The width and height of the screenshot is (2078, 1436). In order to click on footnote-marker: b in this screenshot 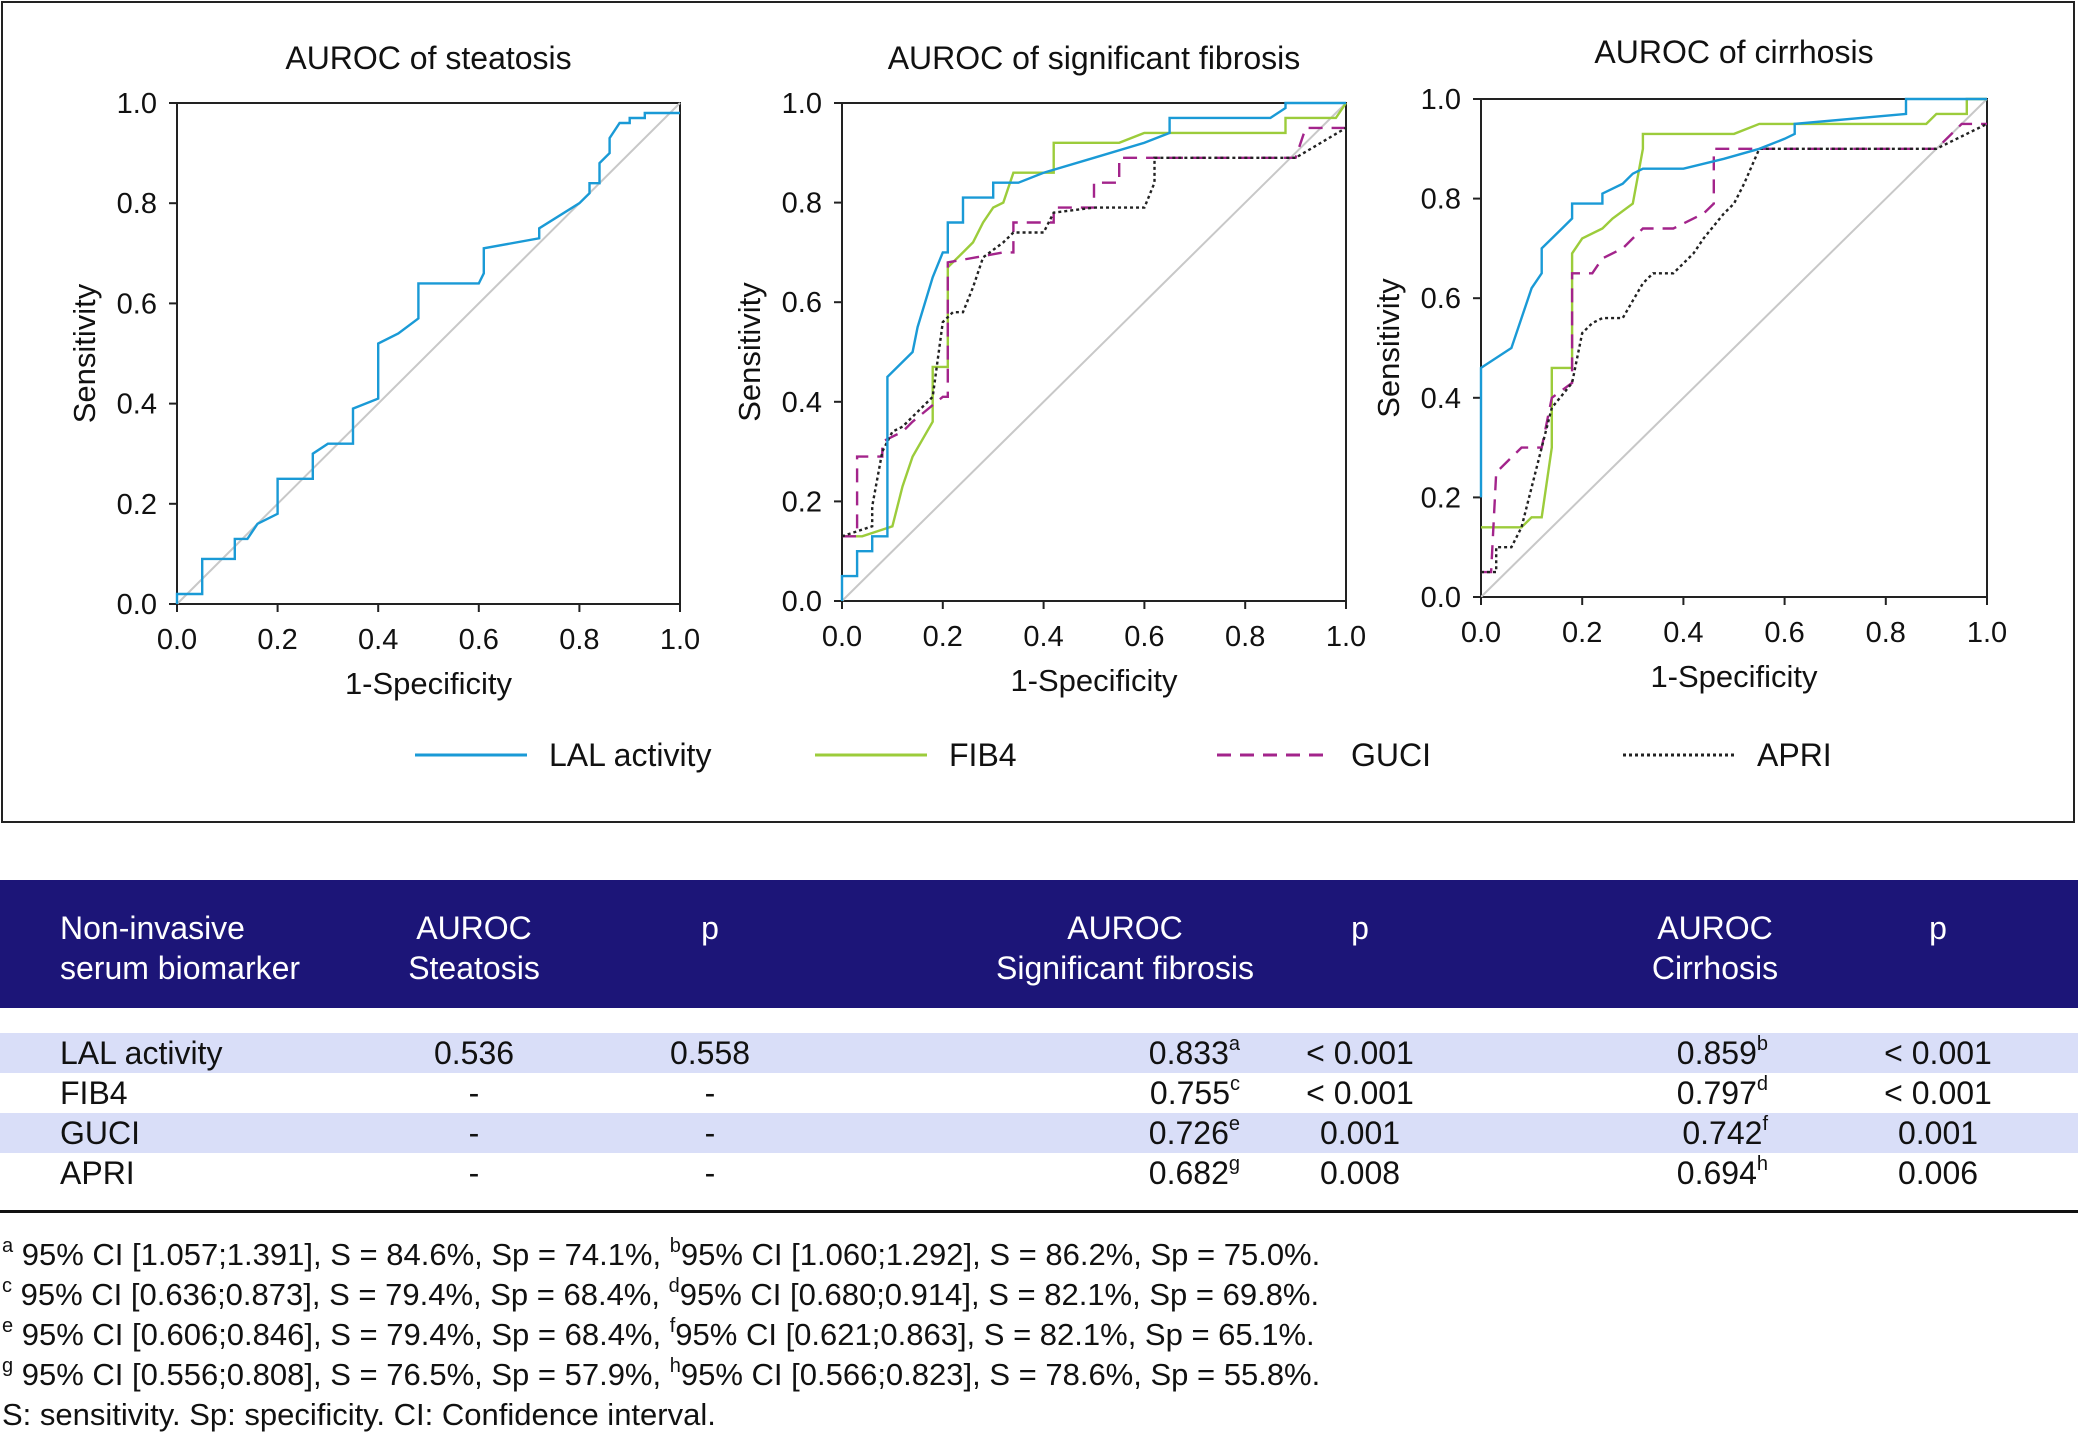, I will do `click(675, 1246)`.